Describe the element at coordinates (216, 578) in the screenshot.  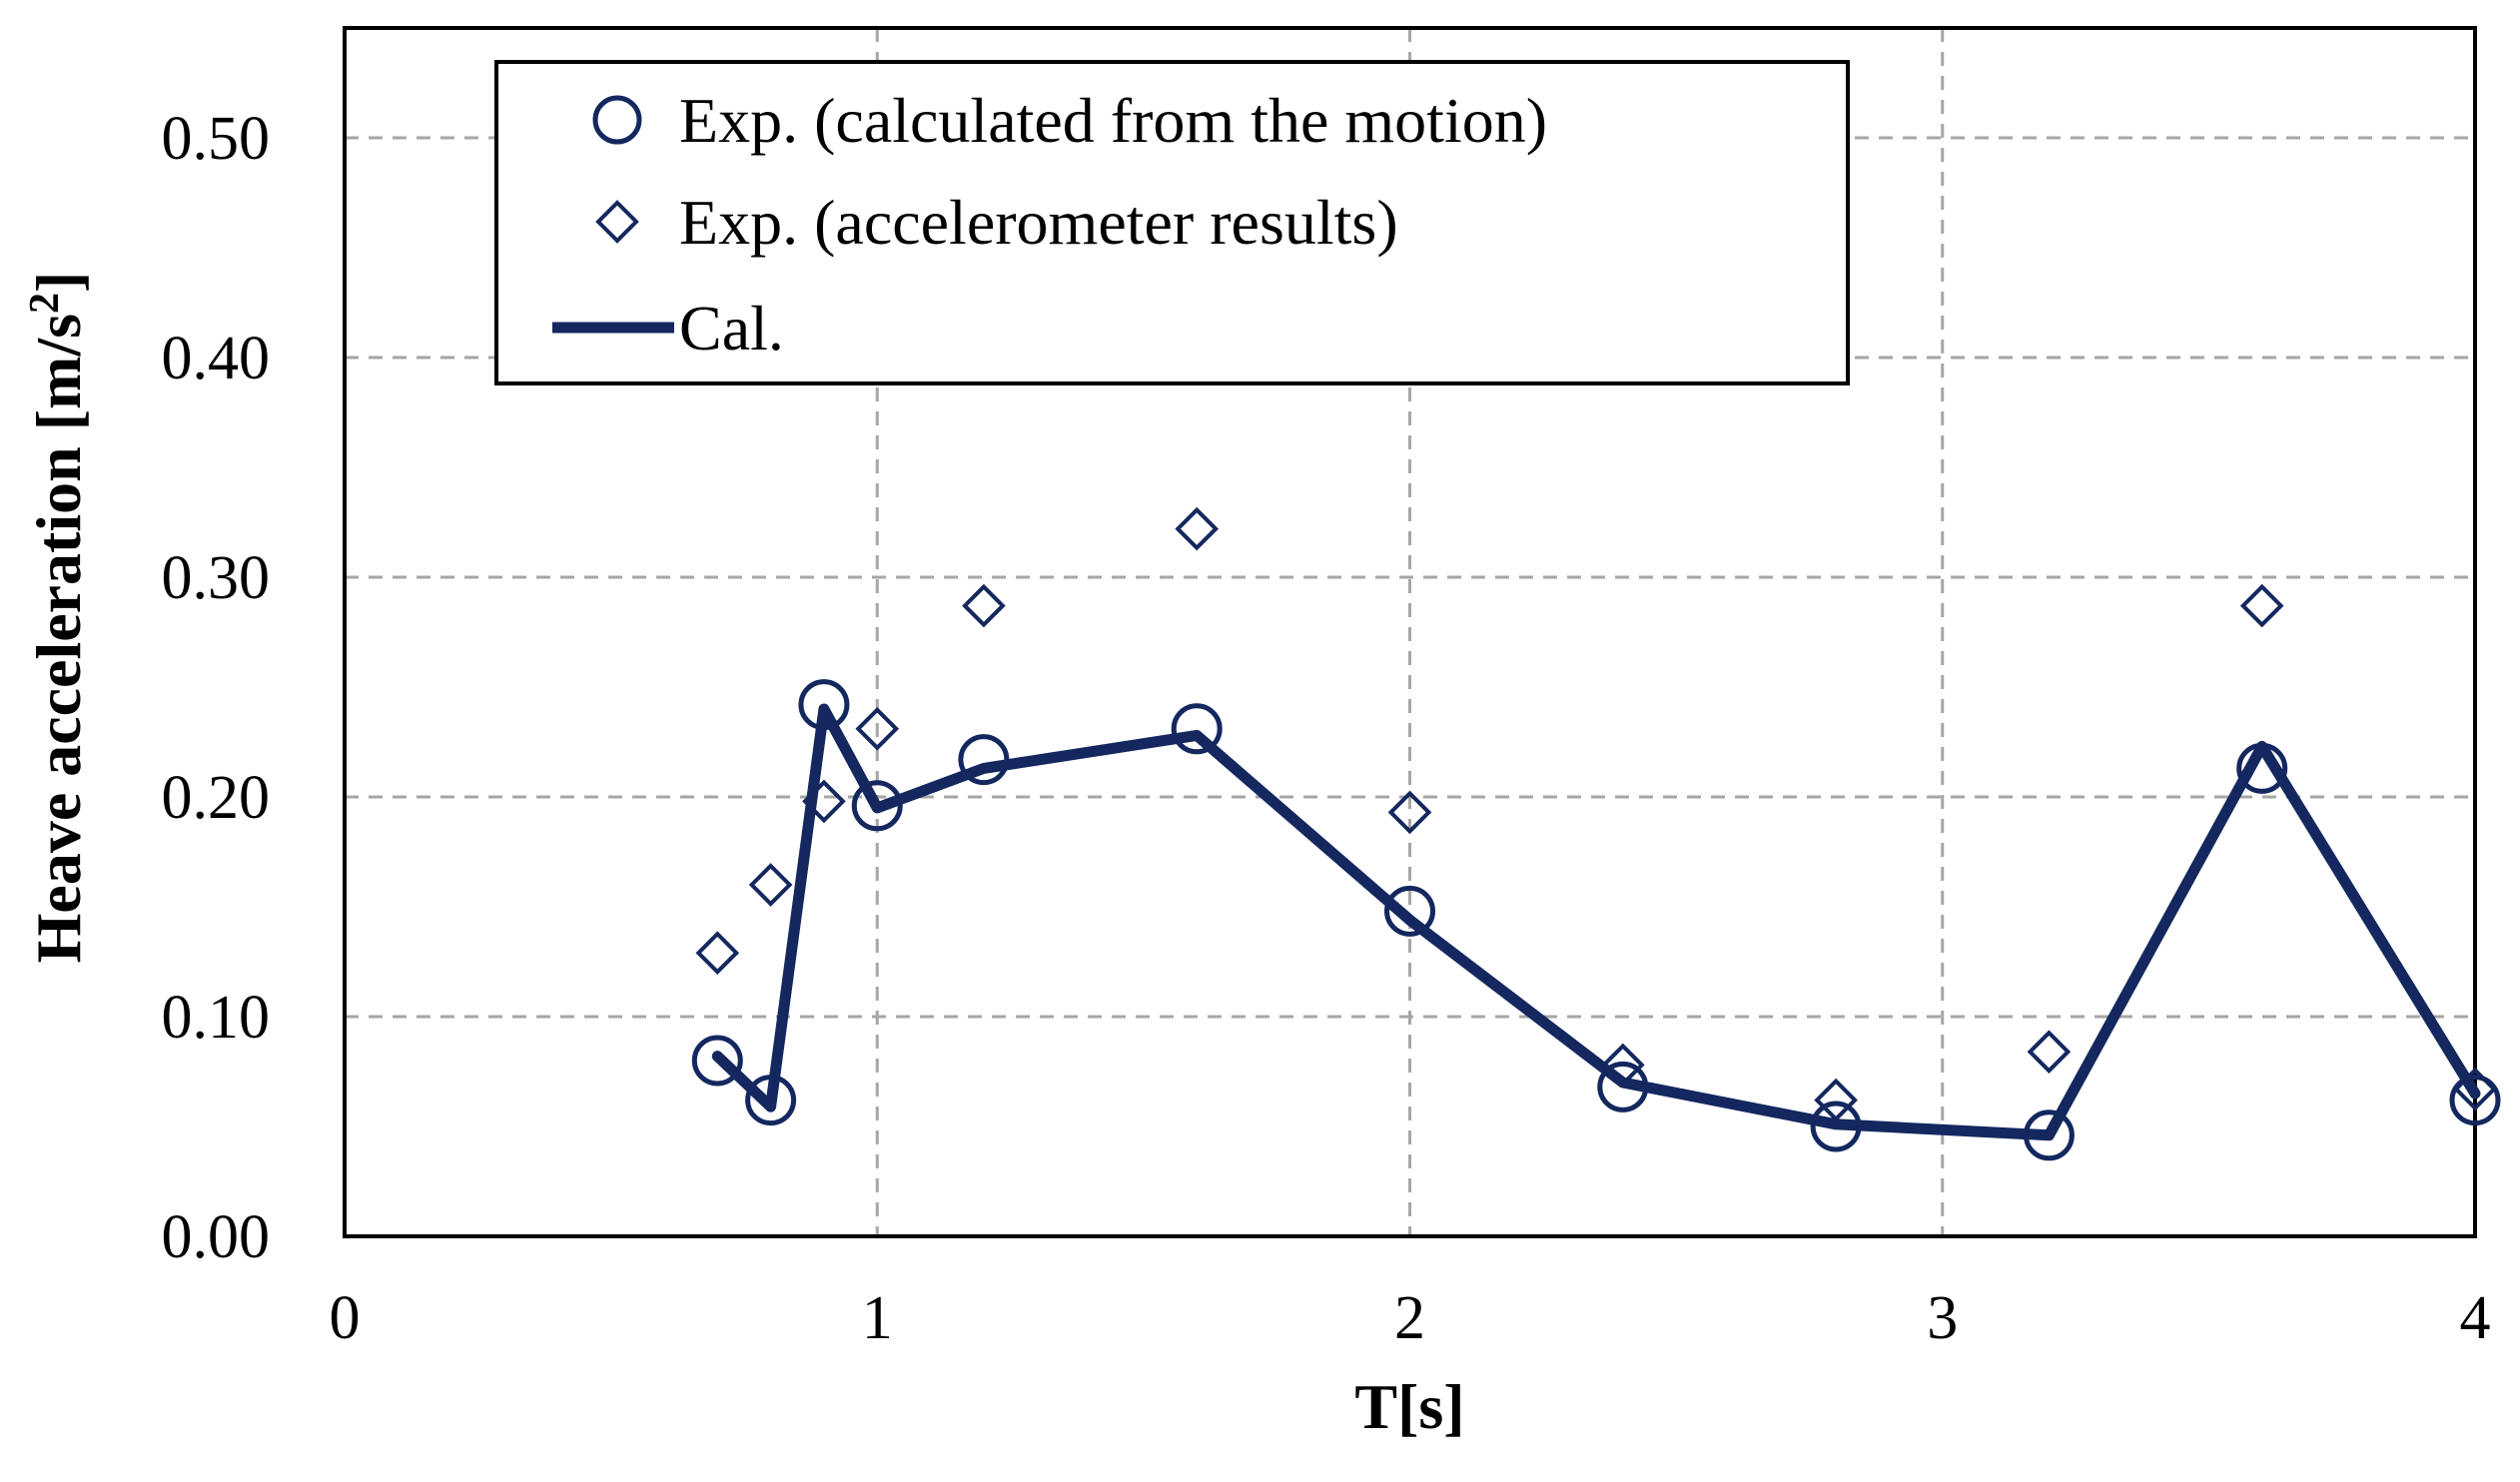
I see `y-tick-label-3: 0.30` at that location.